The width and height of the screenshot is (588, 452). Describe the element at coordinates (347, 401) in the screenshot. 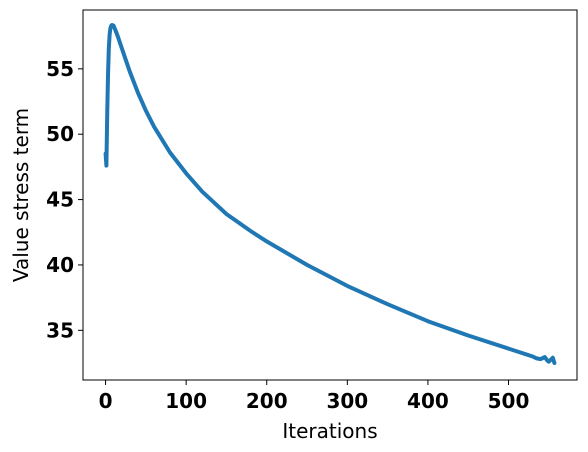

I see `x-tick-label: 300` at that location.